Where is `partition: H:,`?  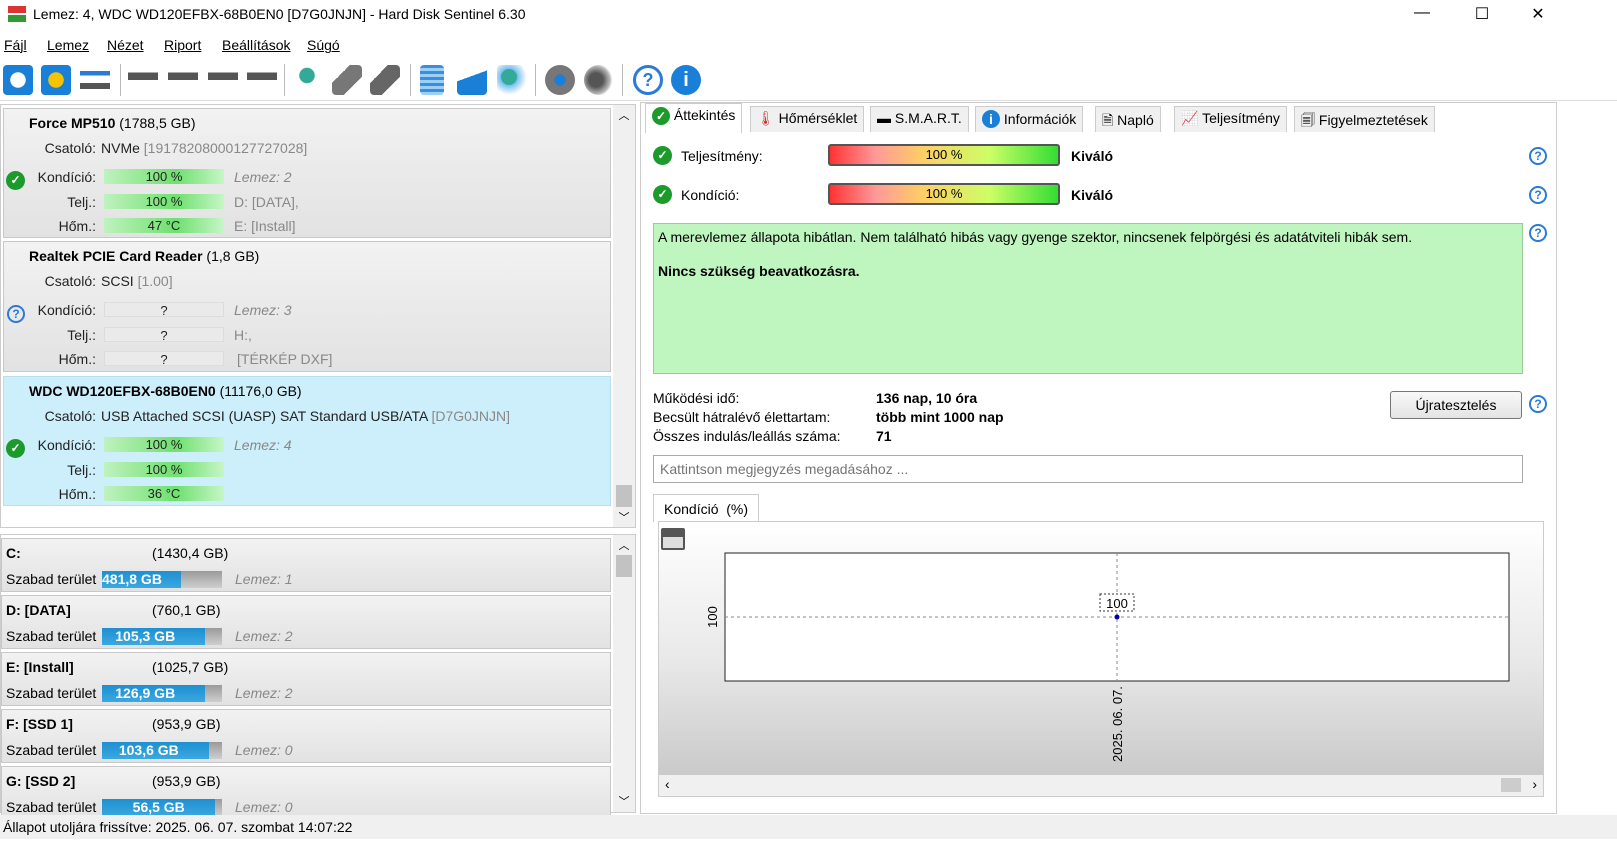
partition: H:, is located at coordinates (243, 335).